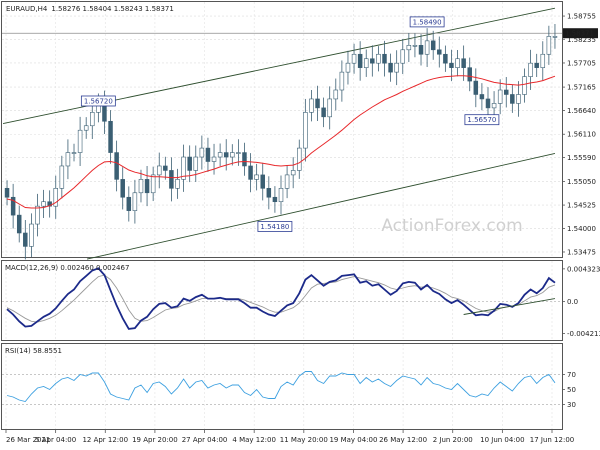 The width and height of the screenshot is (600, 450). I want to click on macd-tick-label: 0.004323, so click(583, 269).